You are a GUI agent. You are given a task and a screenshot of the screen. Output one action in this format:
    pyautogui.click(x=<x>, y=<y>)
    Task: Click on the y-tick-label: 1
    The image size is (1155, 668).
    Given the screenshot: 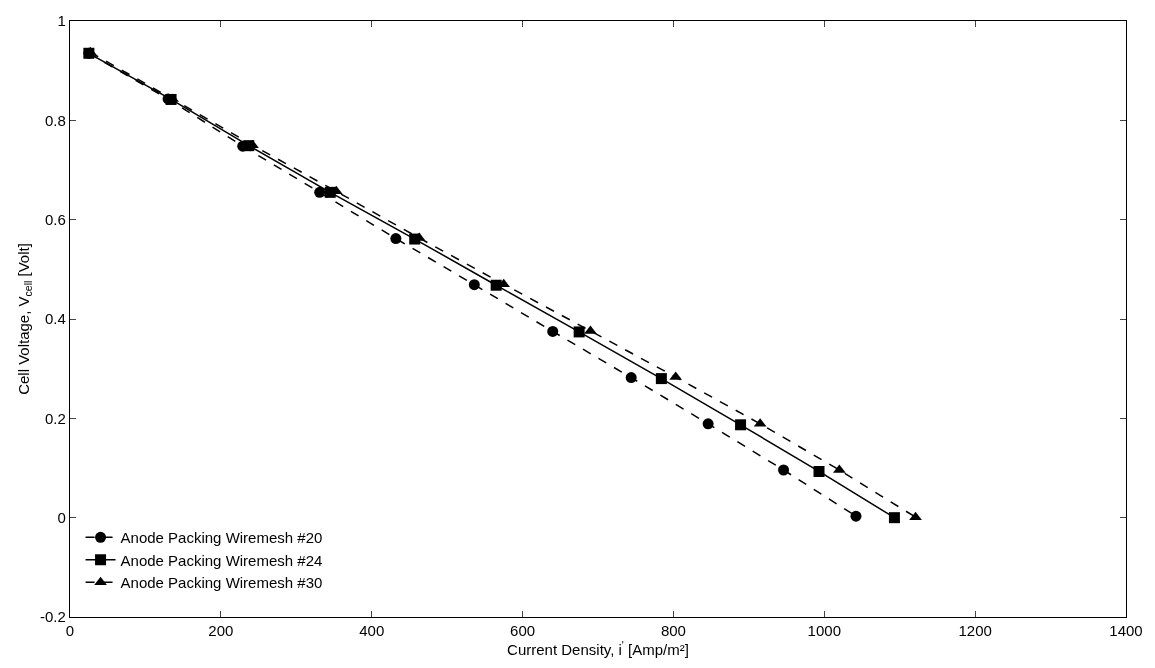 What is the action you would take?
    pyautogui.click(x=61, y=21)
    